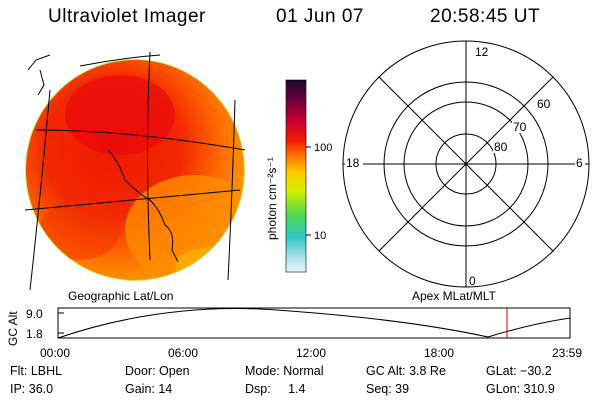  What do you see at coordinates (320, 16) in the screenshot?
I see `date-label: 01 Jun 07` at bounding box center [320, 16].